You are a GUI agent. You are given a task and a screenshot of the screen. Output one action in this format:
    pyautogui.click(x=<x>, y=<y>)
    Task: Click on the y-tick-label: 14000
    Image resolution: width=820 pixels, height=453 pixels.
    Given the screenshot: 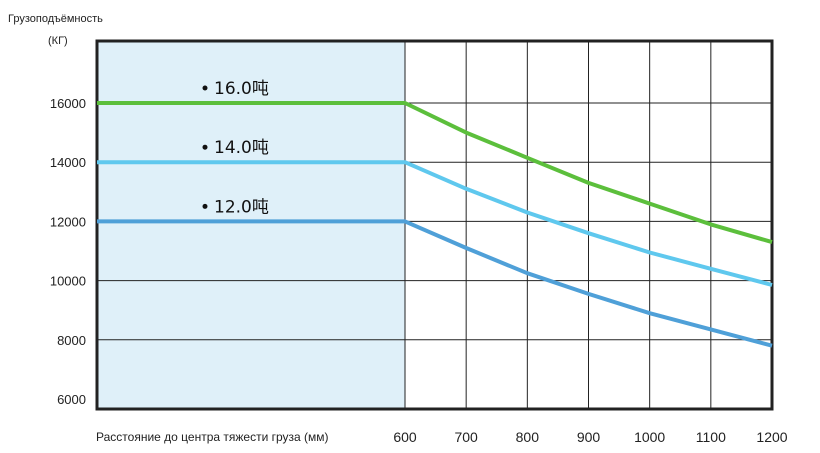 What is the action you would take?
    pyautogui.click(x=68, y=162)
    